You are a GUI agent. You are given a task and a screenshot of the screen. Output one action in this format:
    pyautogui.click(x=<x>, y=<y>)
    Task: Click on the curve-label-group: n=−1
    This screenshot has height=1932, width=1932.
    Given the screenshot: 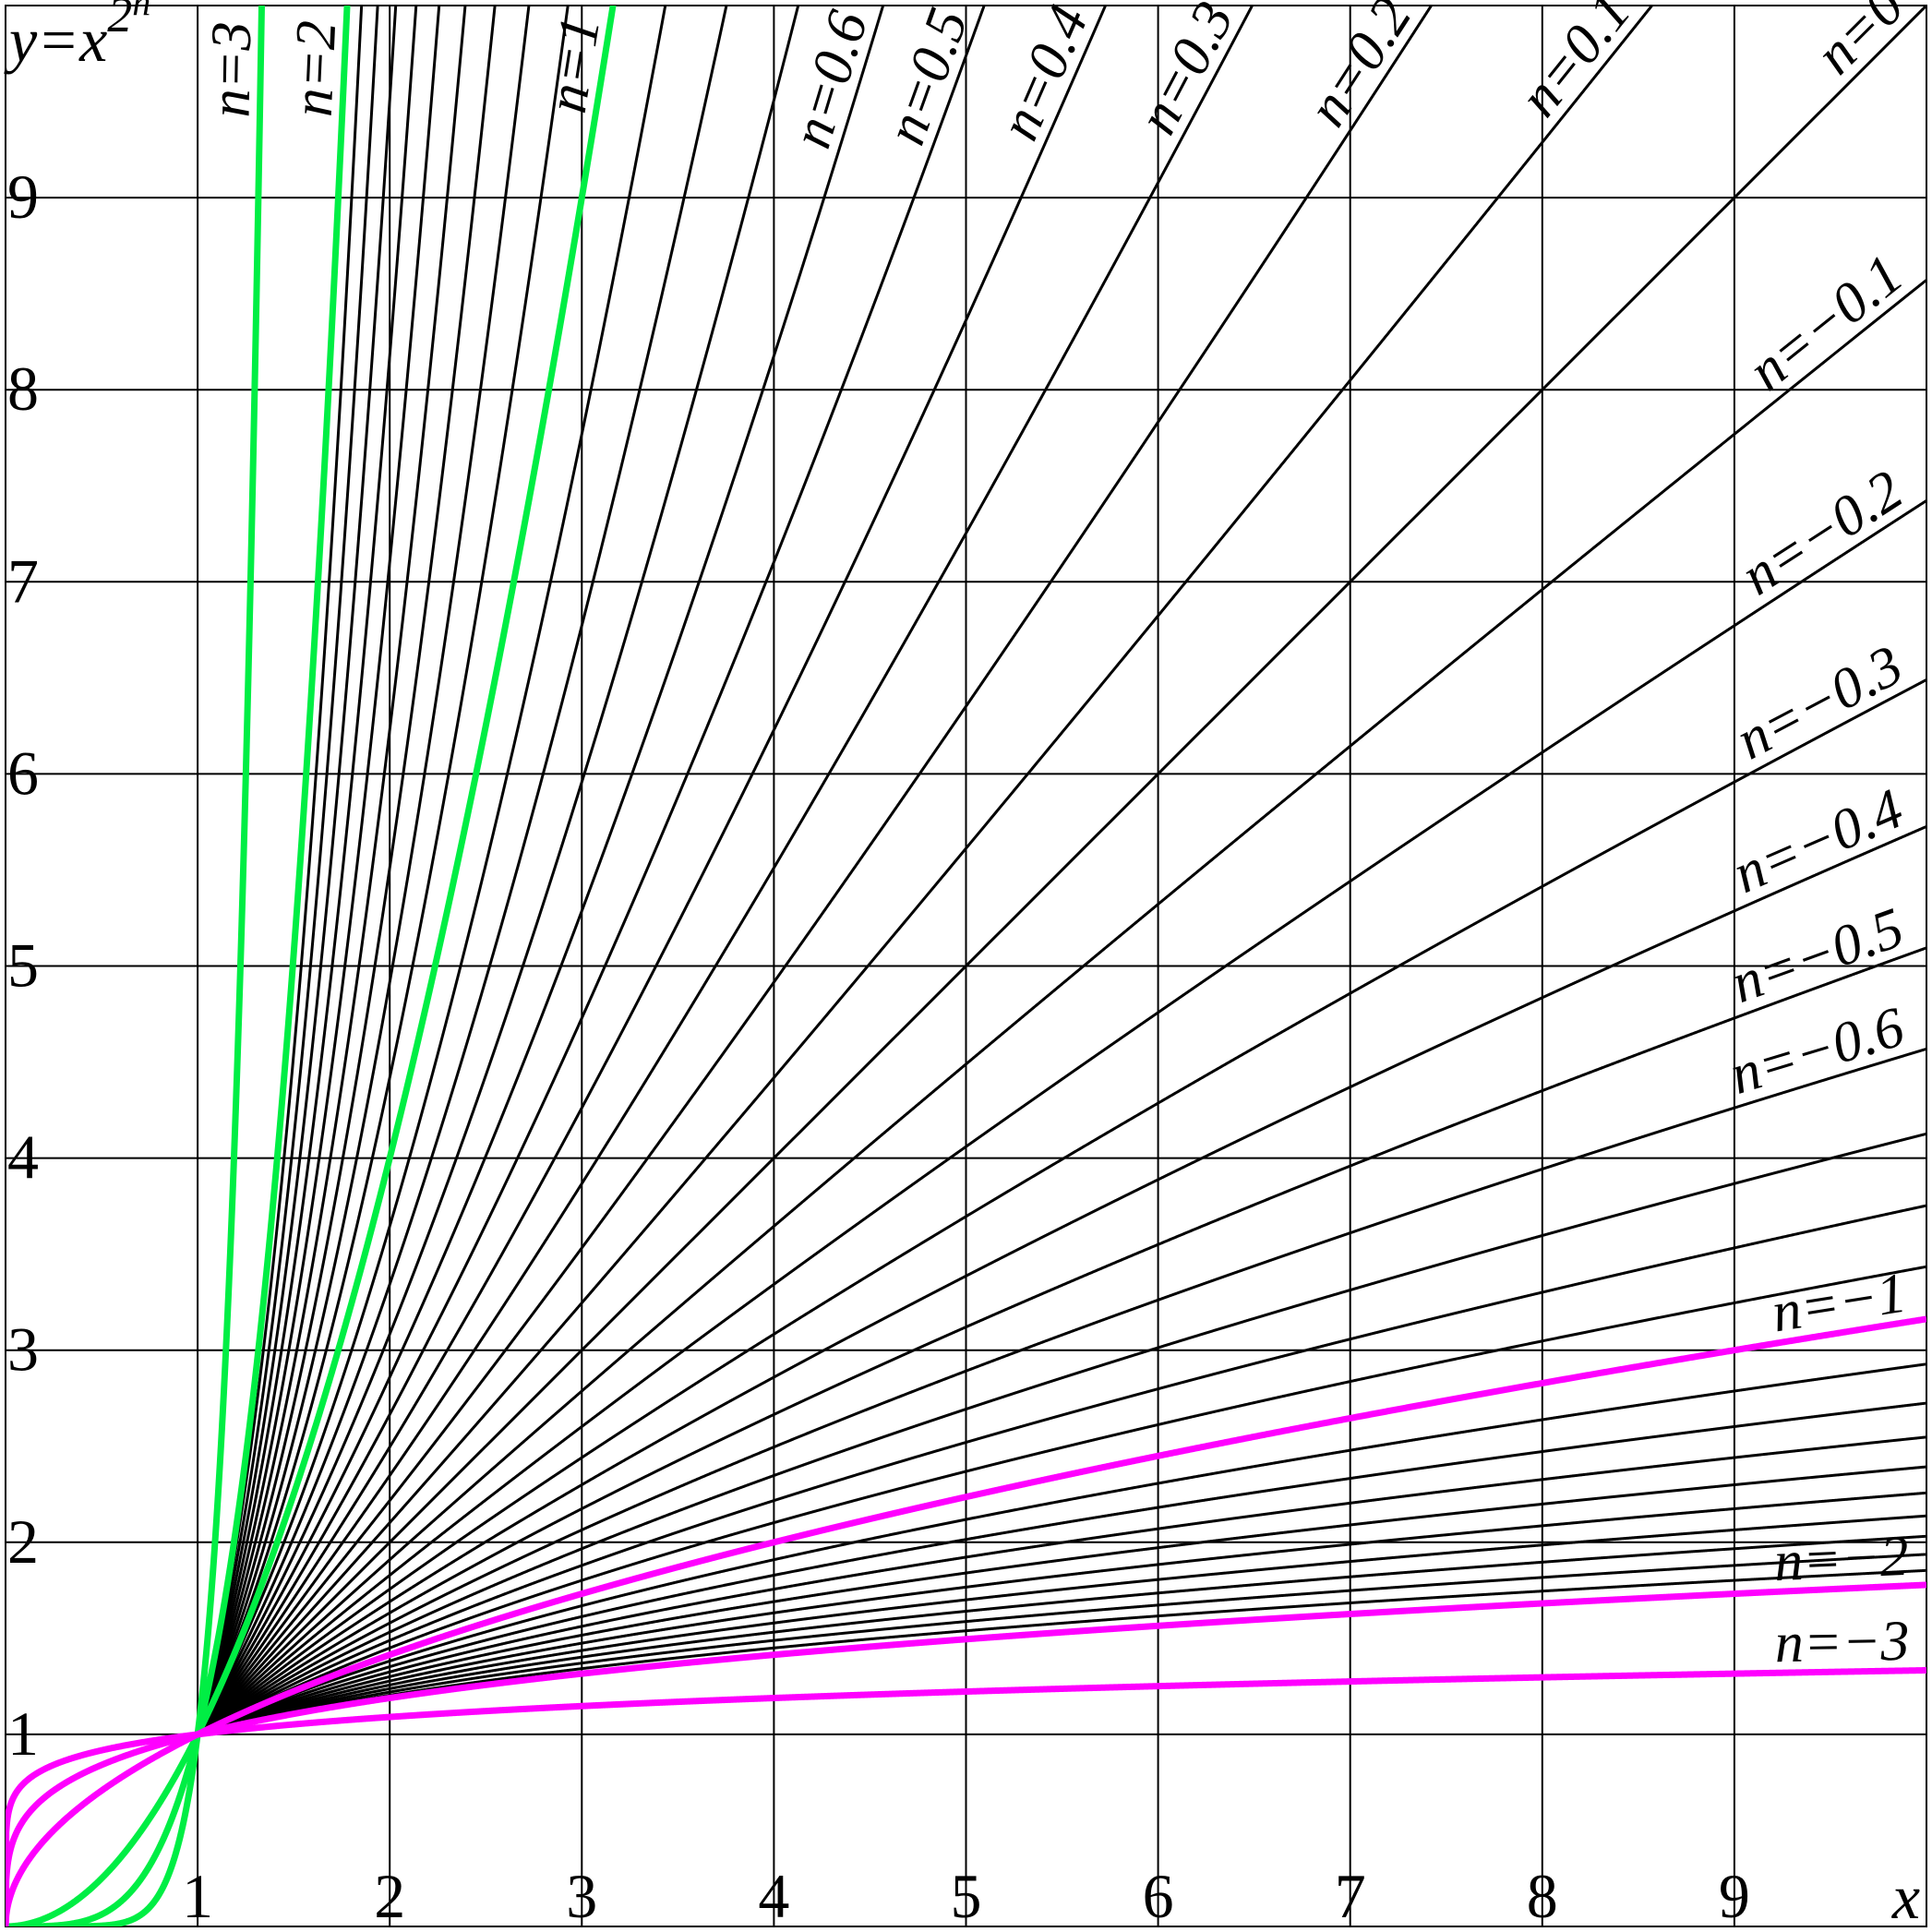 What is the action you would take?
    pyautogui.click(x=1839, y=1303)
    